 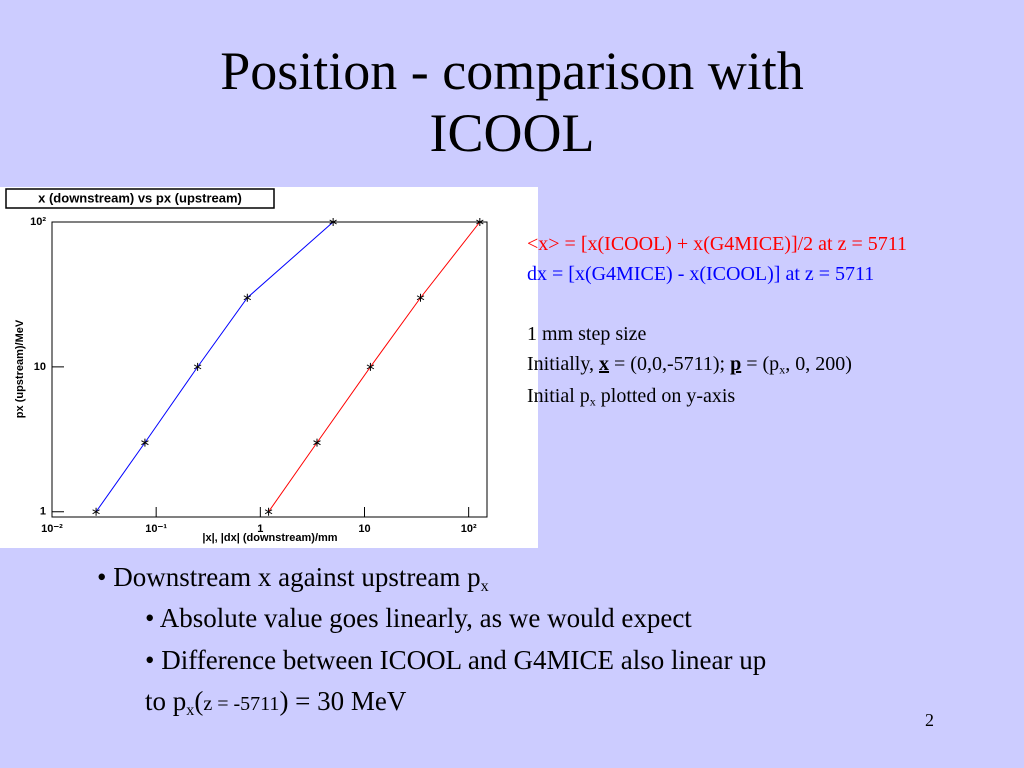 I want to click on bullet: • Downstream x against upstream px, so click(x=293, y=579).